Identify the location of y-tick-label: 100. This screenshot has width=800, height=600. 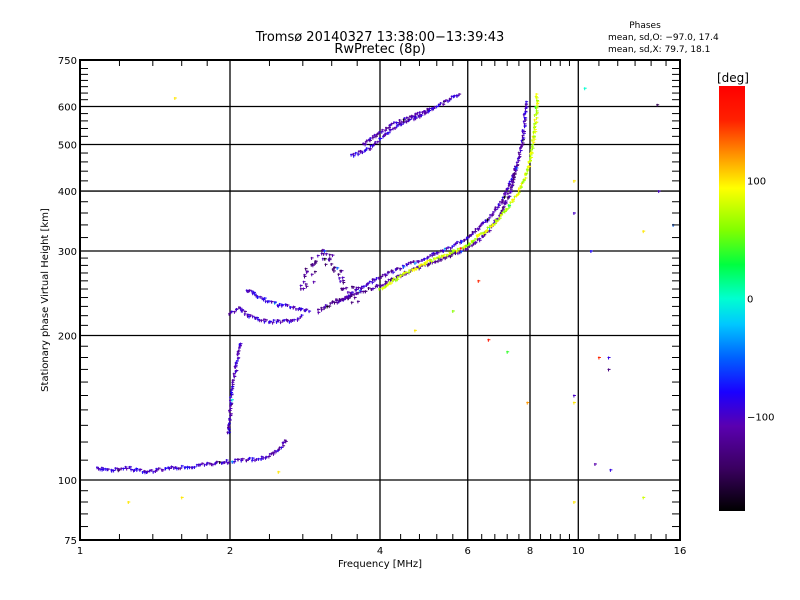
(67, 481).